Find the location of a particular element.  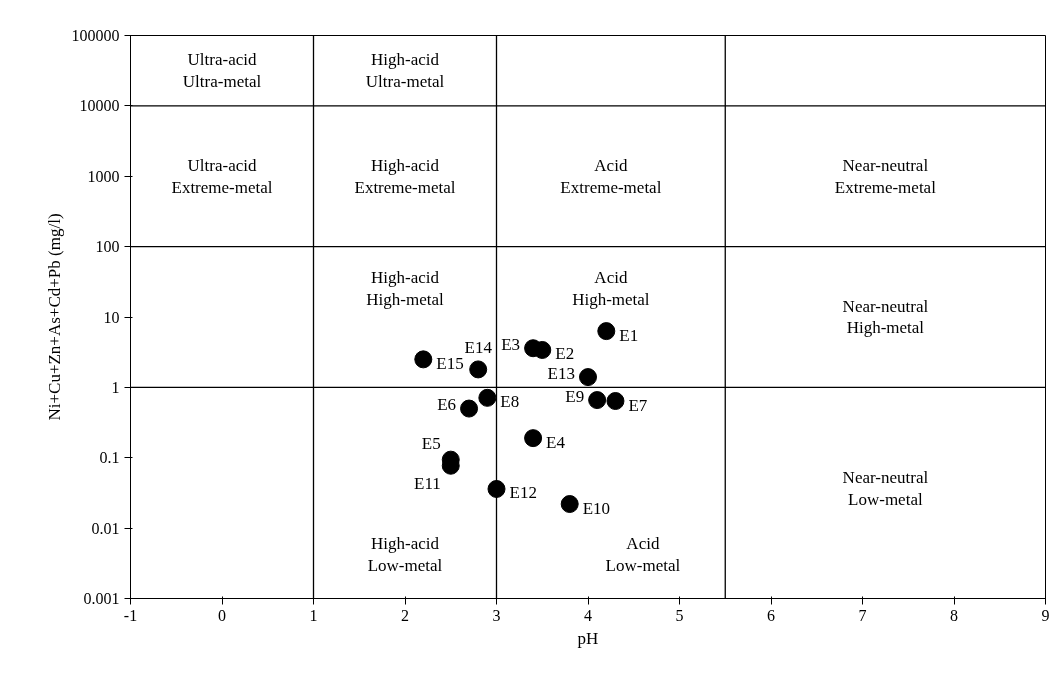

x-tick-label: 2 is located at coordinates (405, 615).